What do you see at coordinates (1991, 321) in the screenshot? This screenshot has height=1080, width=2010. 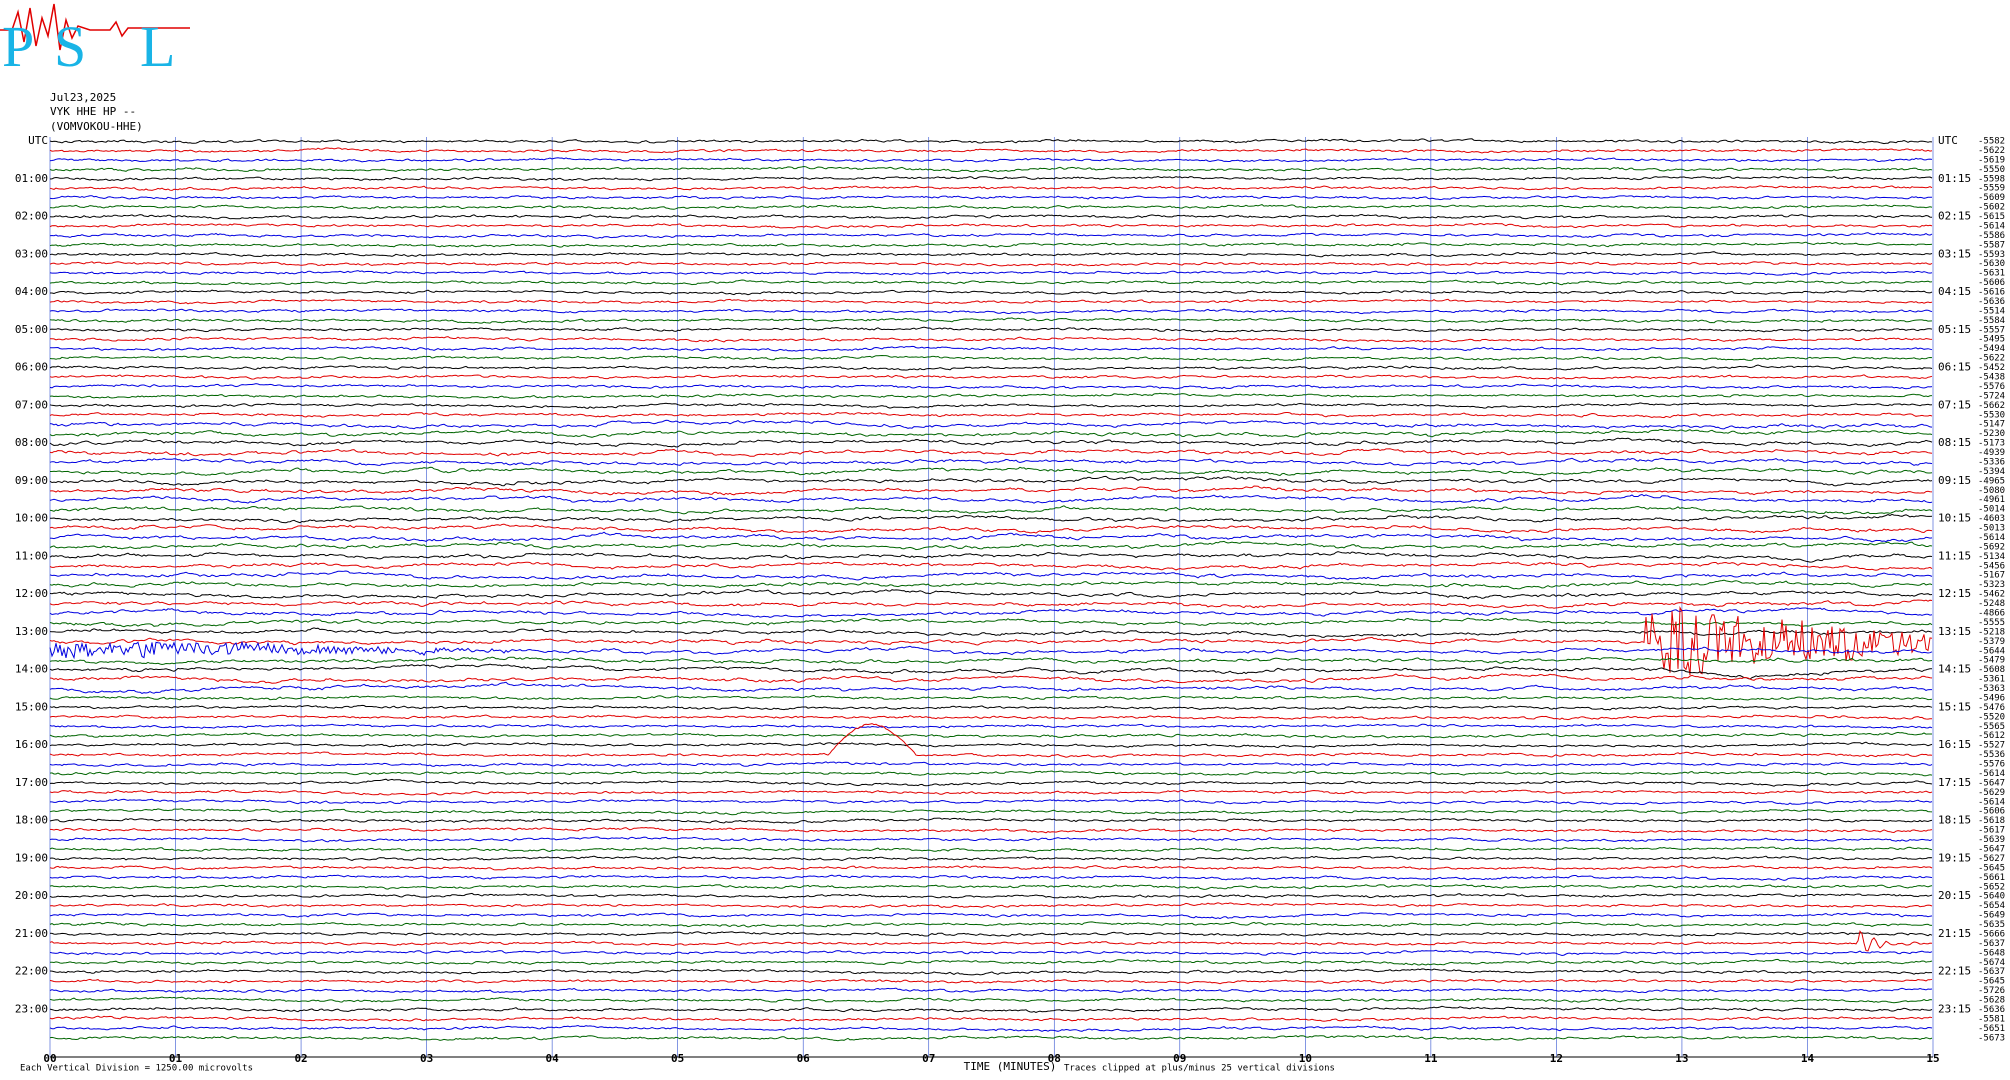 I see `trace-offset: -5584` at bounding box center [1991, 321].